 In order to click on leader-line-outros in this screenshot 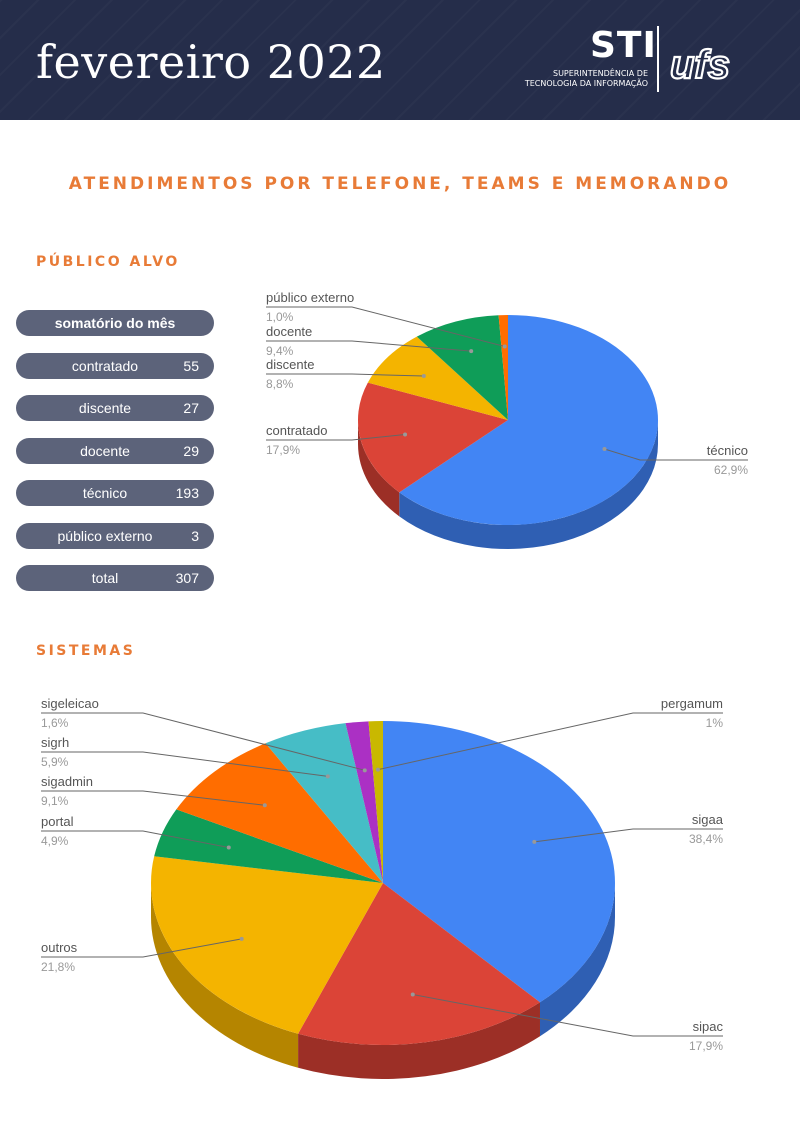, I will do `click(141, 948)`.